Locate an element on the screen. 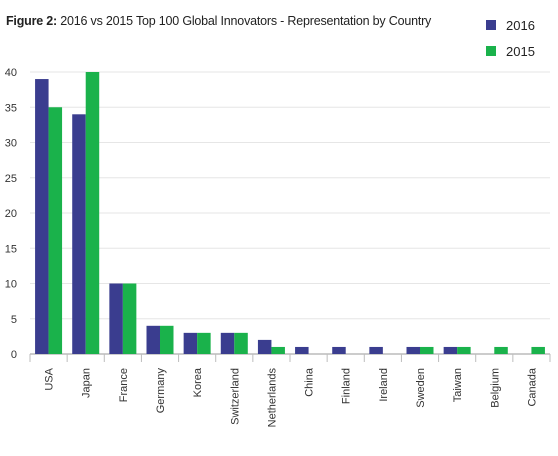  legend-item-2016: 2016 is located at coordinates (510, 25).